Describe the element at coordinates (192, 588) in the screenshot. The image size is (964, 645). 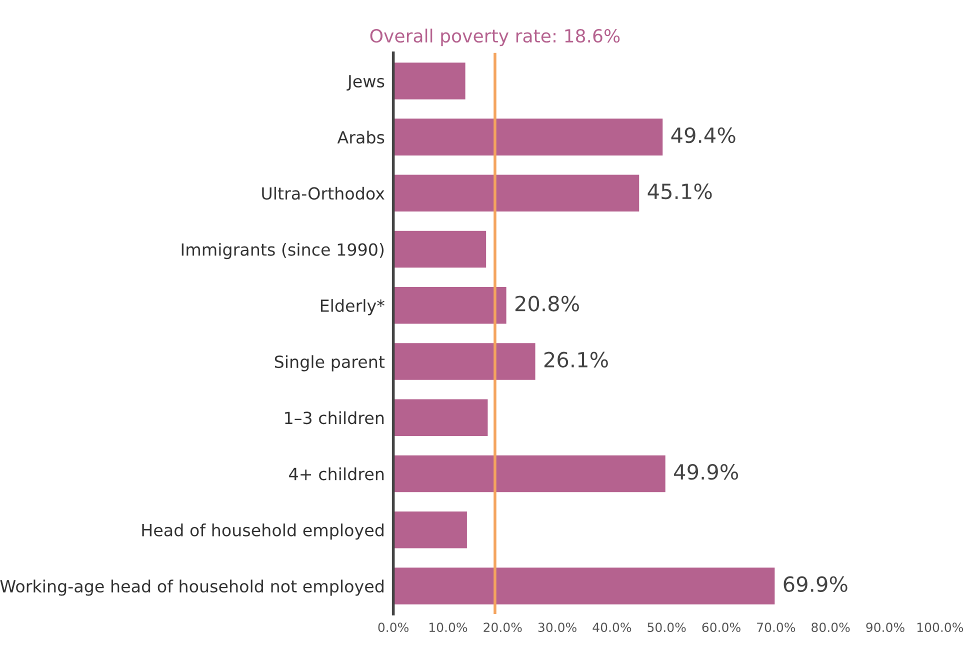
I see `y-tick-label: Working-age head of household not employed` at that location.